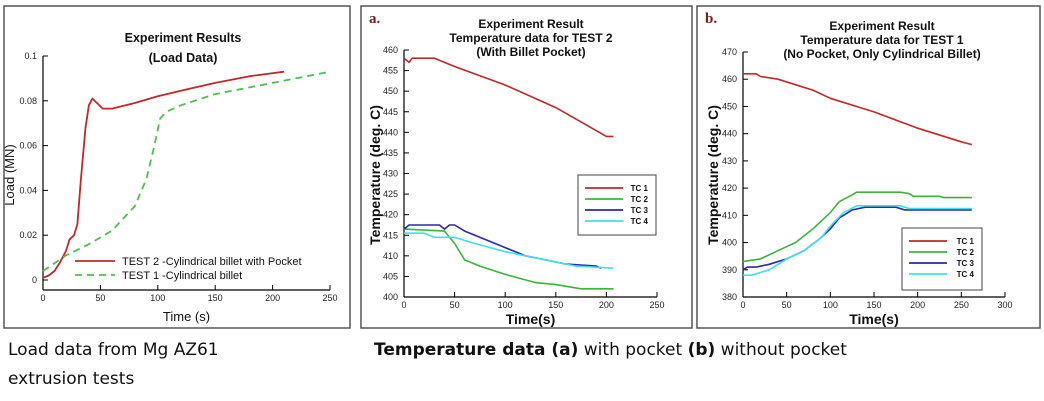 Image resolution: width=1044 pixels, height=401 pixels. What do you see at coordinates (711, 19) in the screenshot?
I see `panel-label: b.` at bounding box center [711, 19].